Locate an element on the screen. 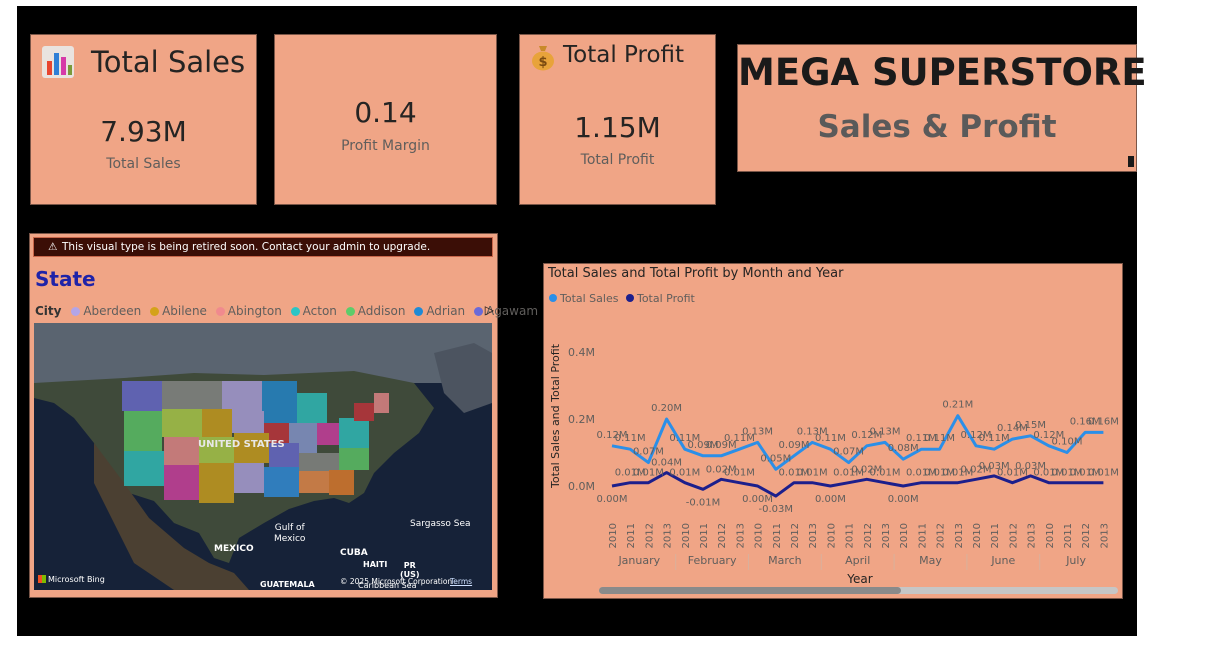  data-label: 0.16M is located at coordinates (1085, 421).